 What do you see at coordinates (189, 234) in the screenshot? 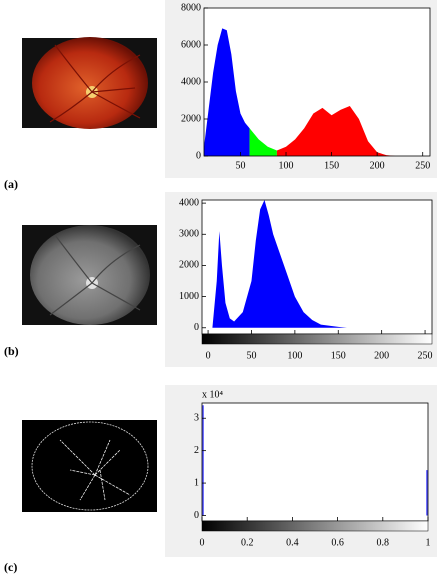
I see `y-tick-label: 3000` at bounding box center [189, 234].